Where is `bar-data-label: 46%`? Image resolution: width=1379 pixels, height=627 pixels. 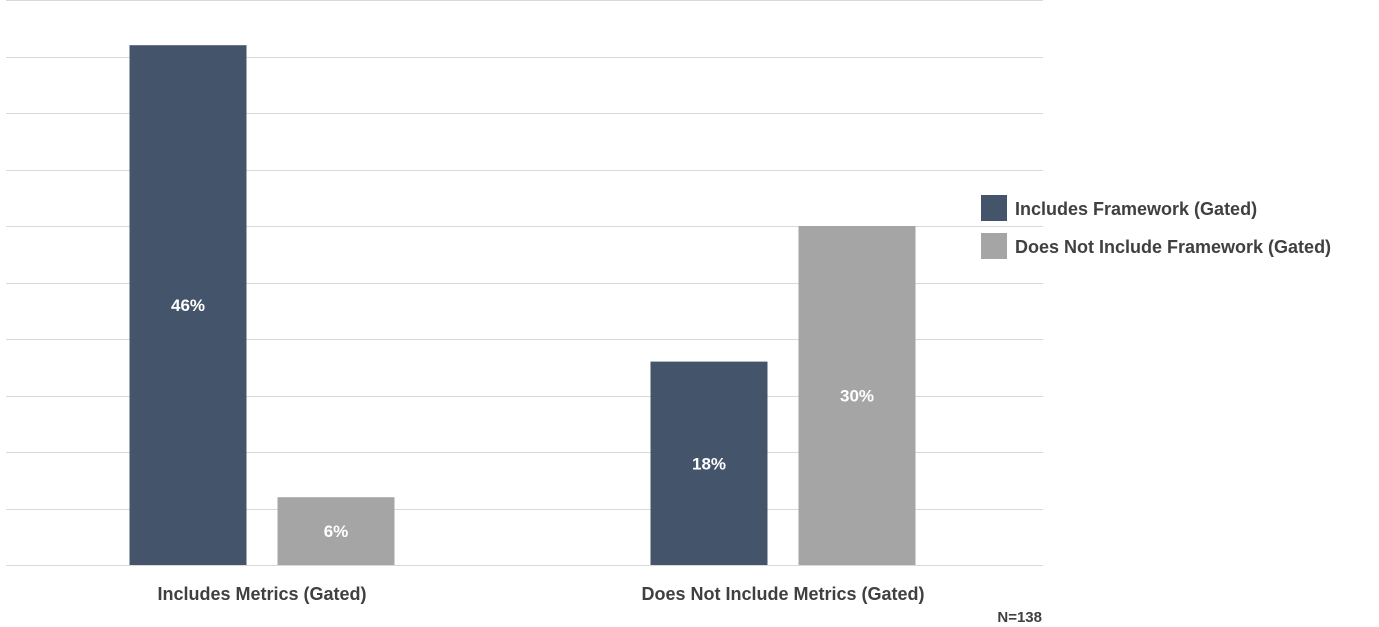 bar-data-label: 46% is located at coordinates (188, 305).